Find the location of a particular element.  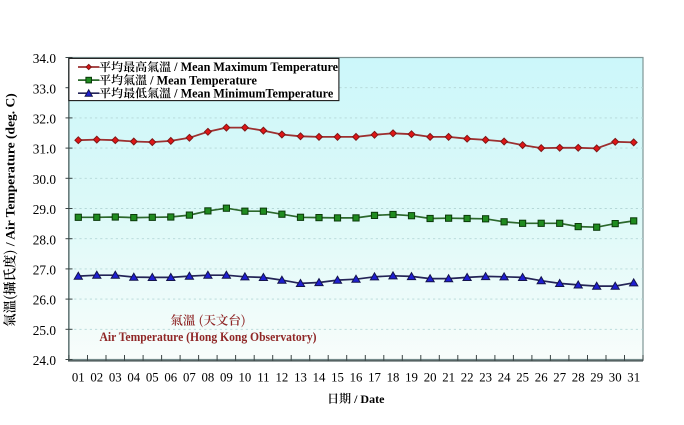

svg-text: 16 is located at coordinates (356, 378).